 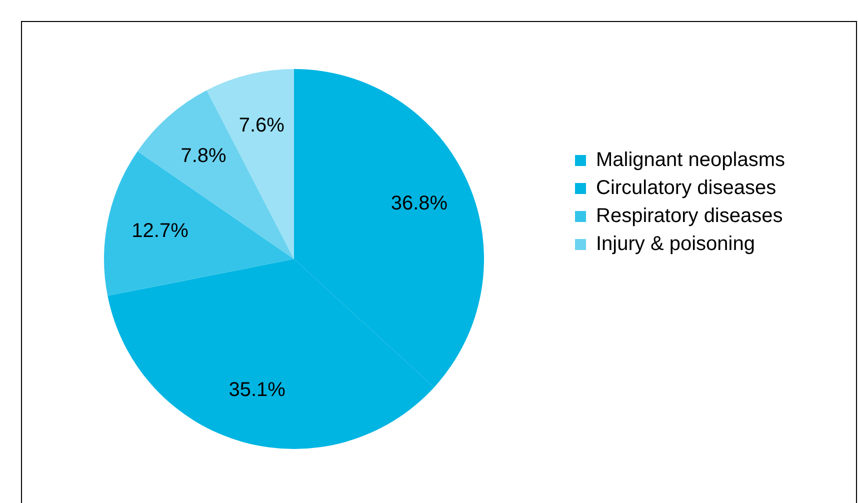 What do you see at coordinates (257, 390) in the screenshot?
I see `data-label: 35.1%` at bounding box center [257, 390].